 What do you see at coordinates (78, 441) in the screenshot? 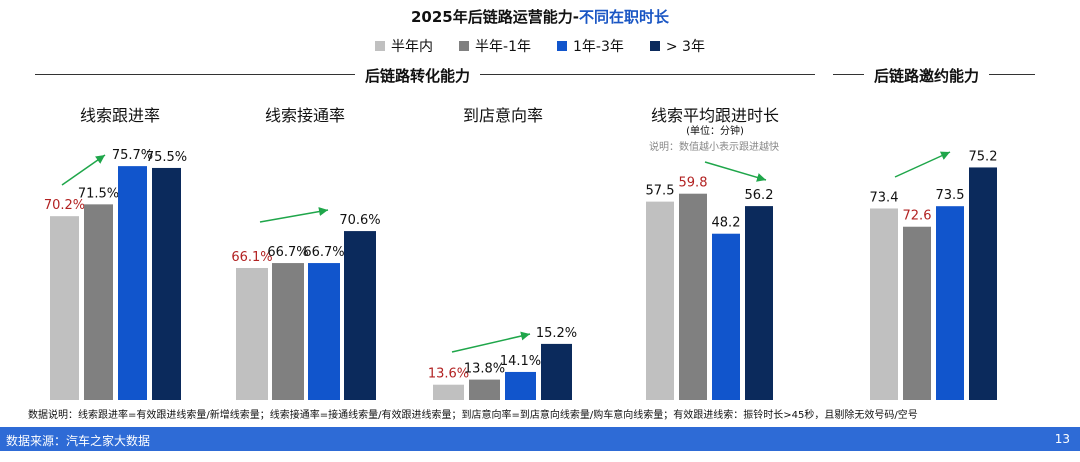
I see `data-source: 数据来源：汽车之家大数据` at bounding box center [78, 441].